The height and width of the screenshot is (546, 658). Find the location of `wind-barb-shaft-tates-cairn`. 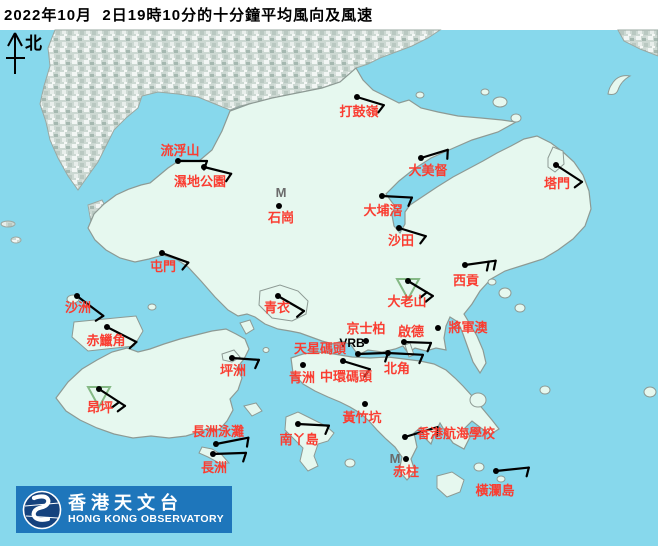

wind-barb-shaft-tates-cairn is located at coordinates (420, 288).